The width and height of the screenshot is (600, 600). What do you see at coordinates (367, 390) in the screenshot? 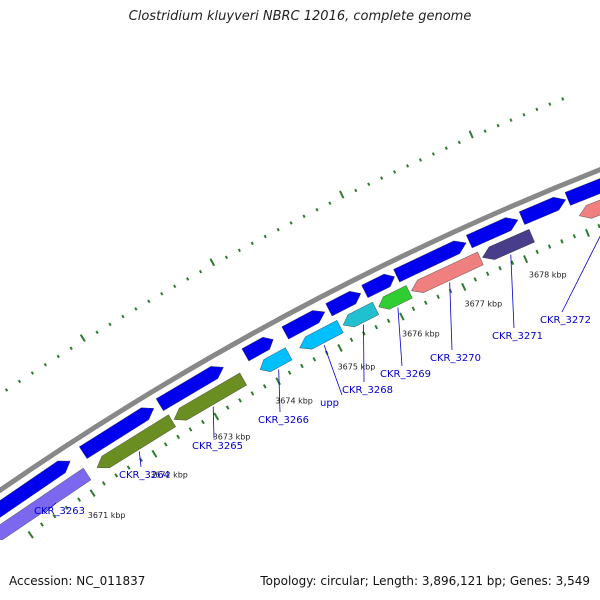
I see `gene-label: CKR_3268` at bounding box center [367, 390].